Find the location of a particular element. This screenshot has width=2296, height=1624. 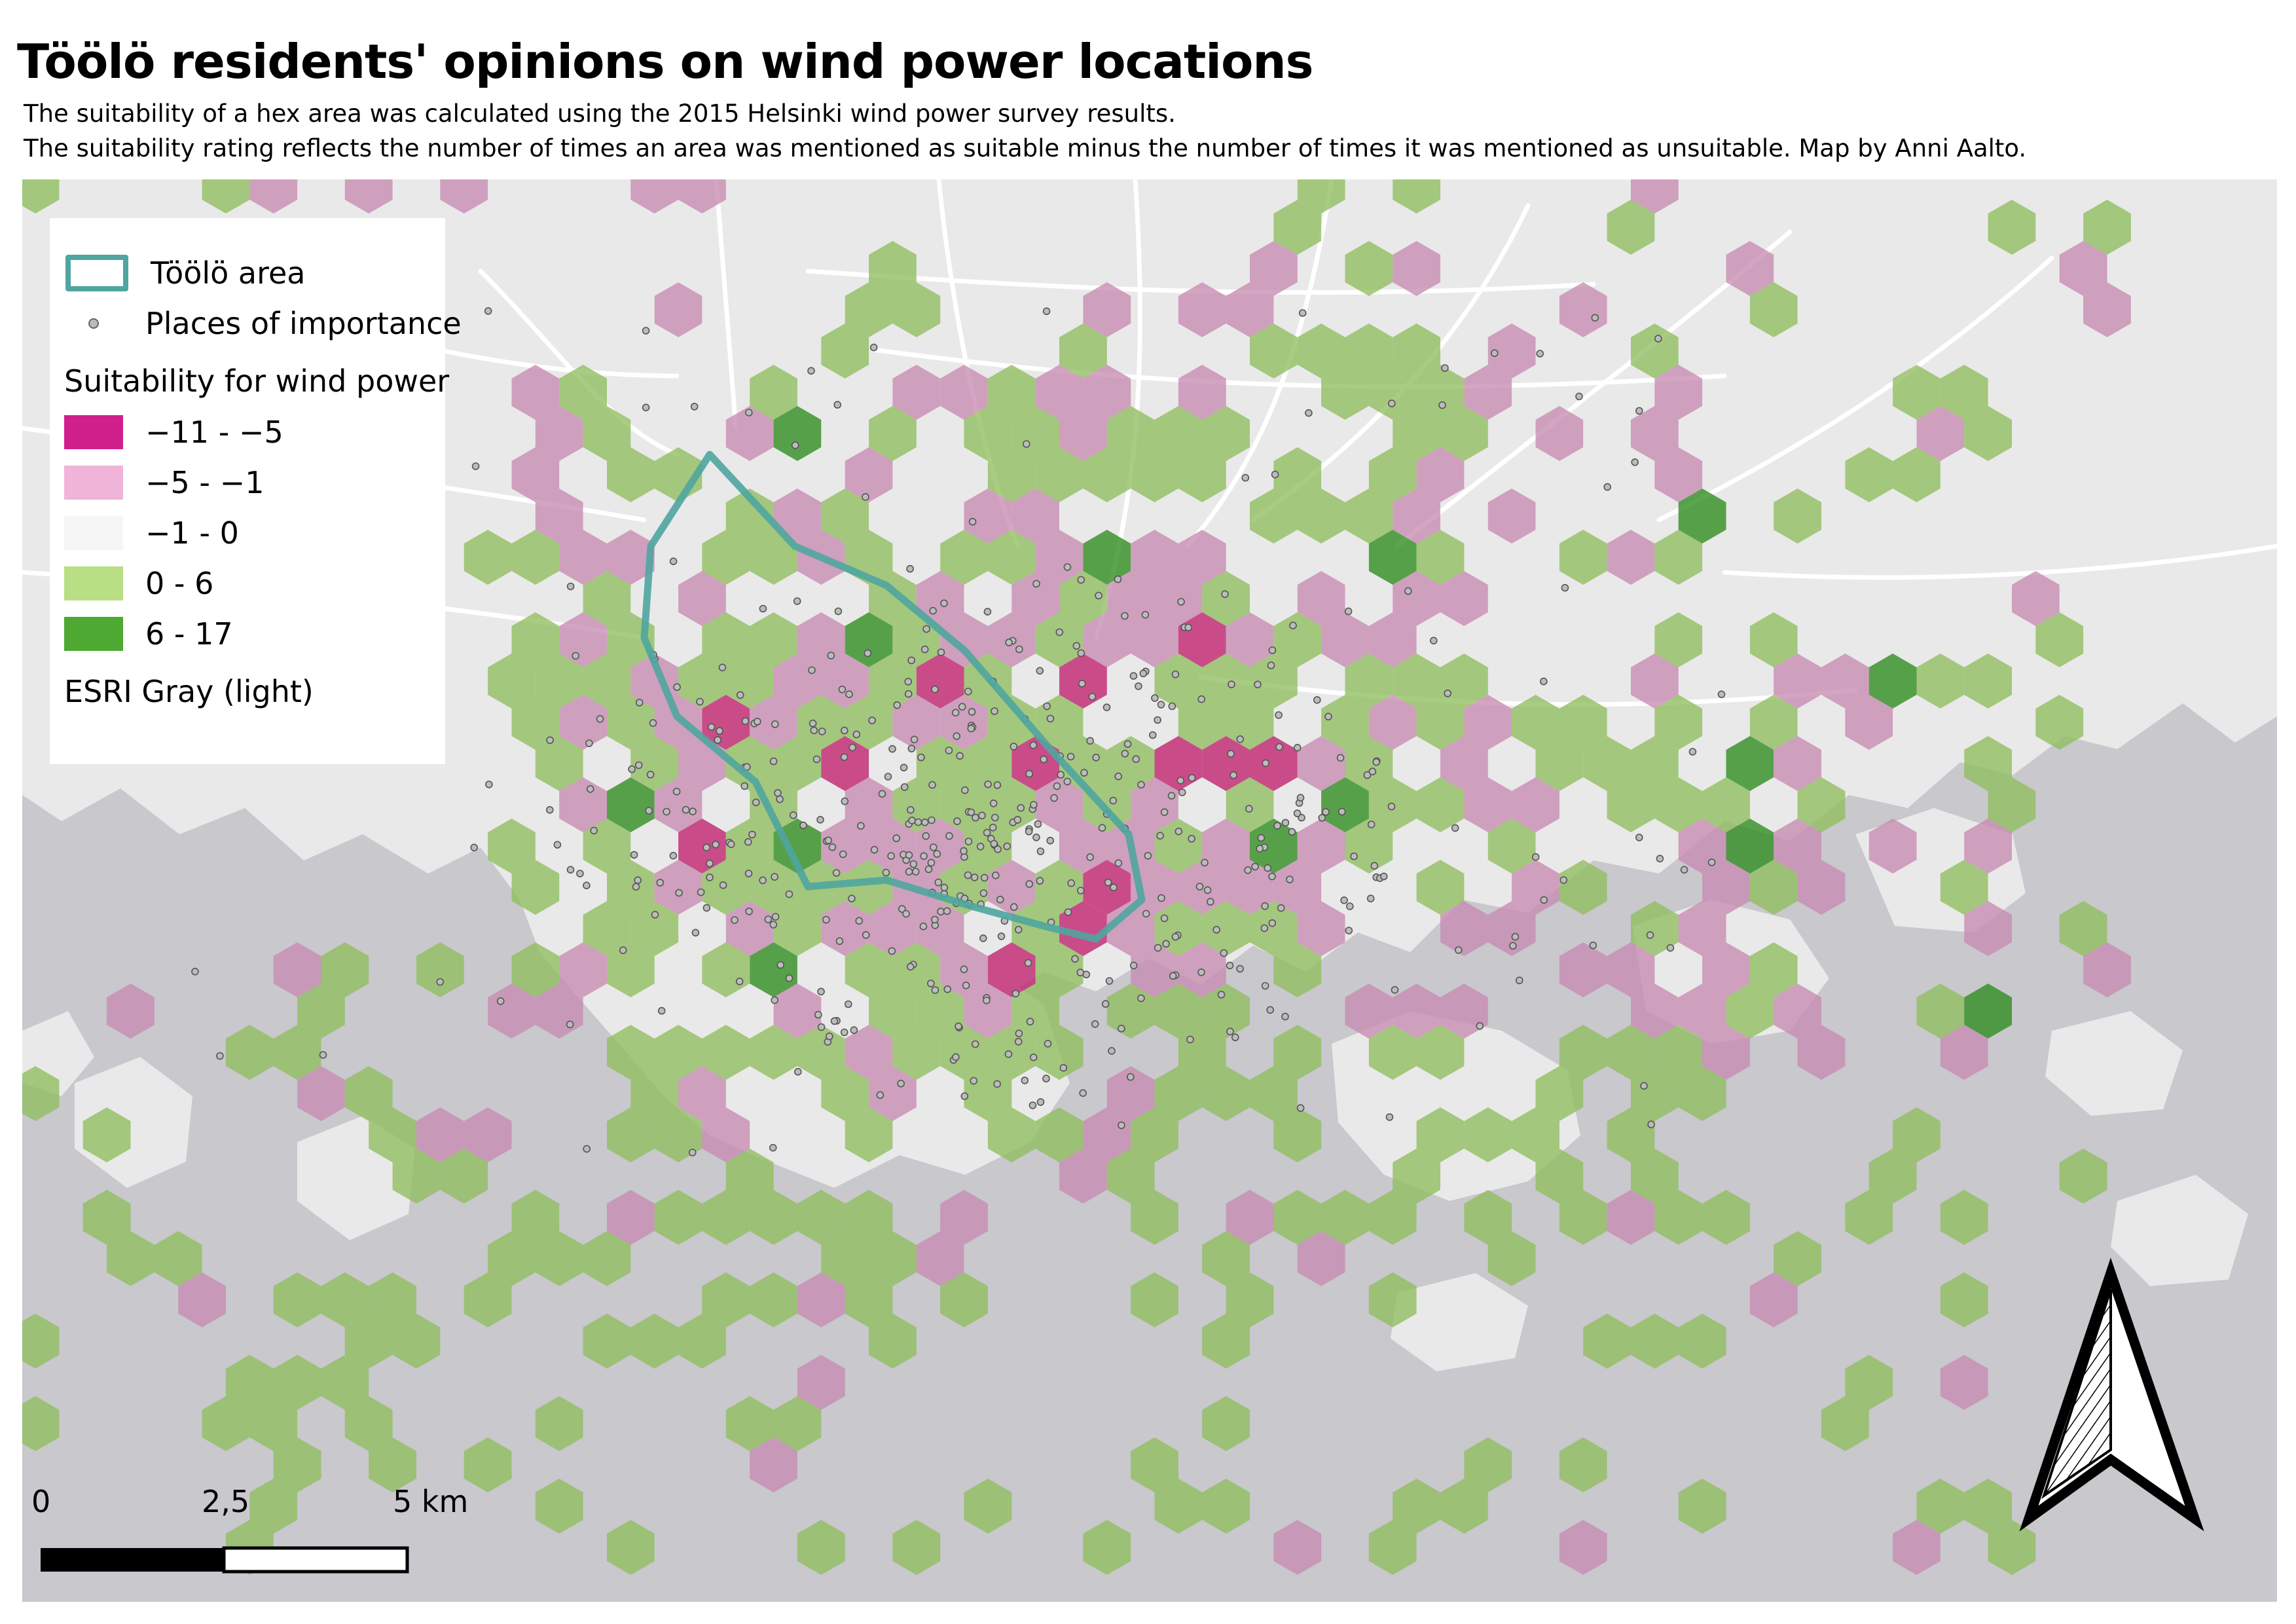

scale-label-5-km: 5 km is located at coordinates (431, 1501).